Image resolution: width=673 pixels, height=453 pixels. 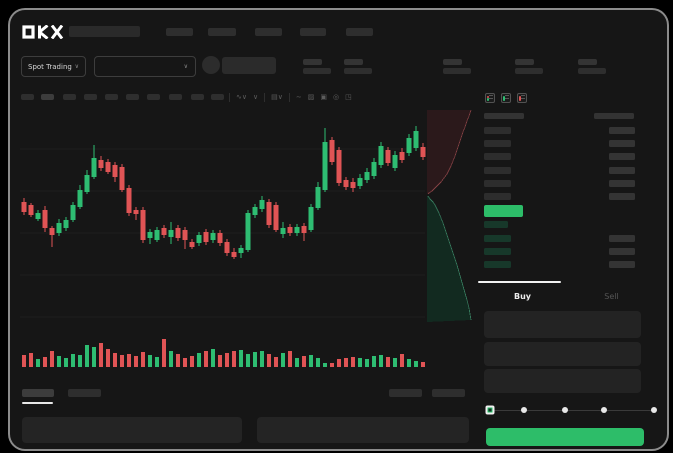 I want to click on market-type-selector: Spot Trading ∨, so click(x=53, y=66).